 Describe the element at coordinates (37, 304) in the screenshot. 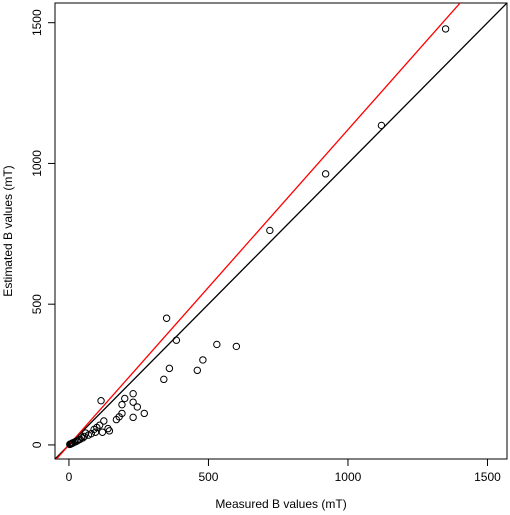

I see `y-tick-label-1: 500` at that location.